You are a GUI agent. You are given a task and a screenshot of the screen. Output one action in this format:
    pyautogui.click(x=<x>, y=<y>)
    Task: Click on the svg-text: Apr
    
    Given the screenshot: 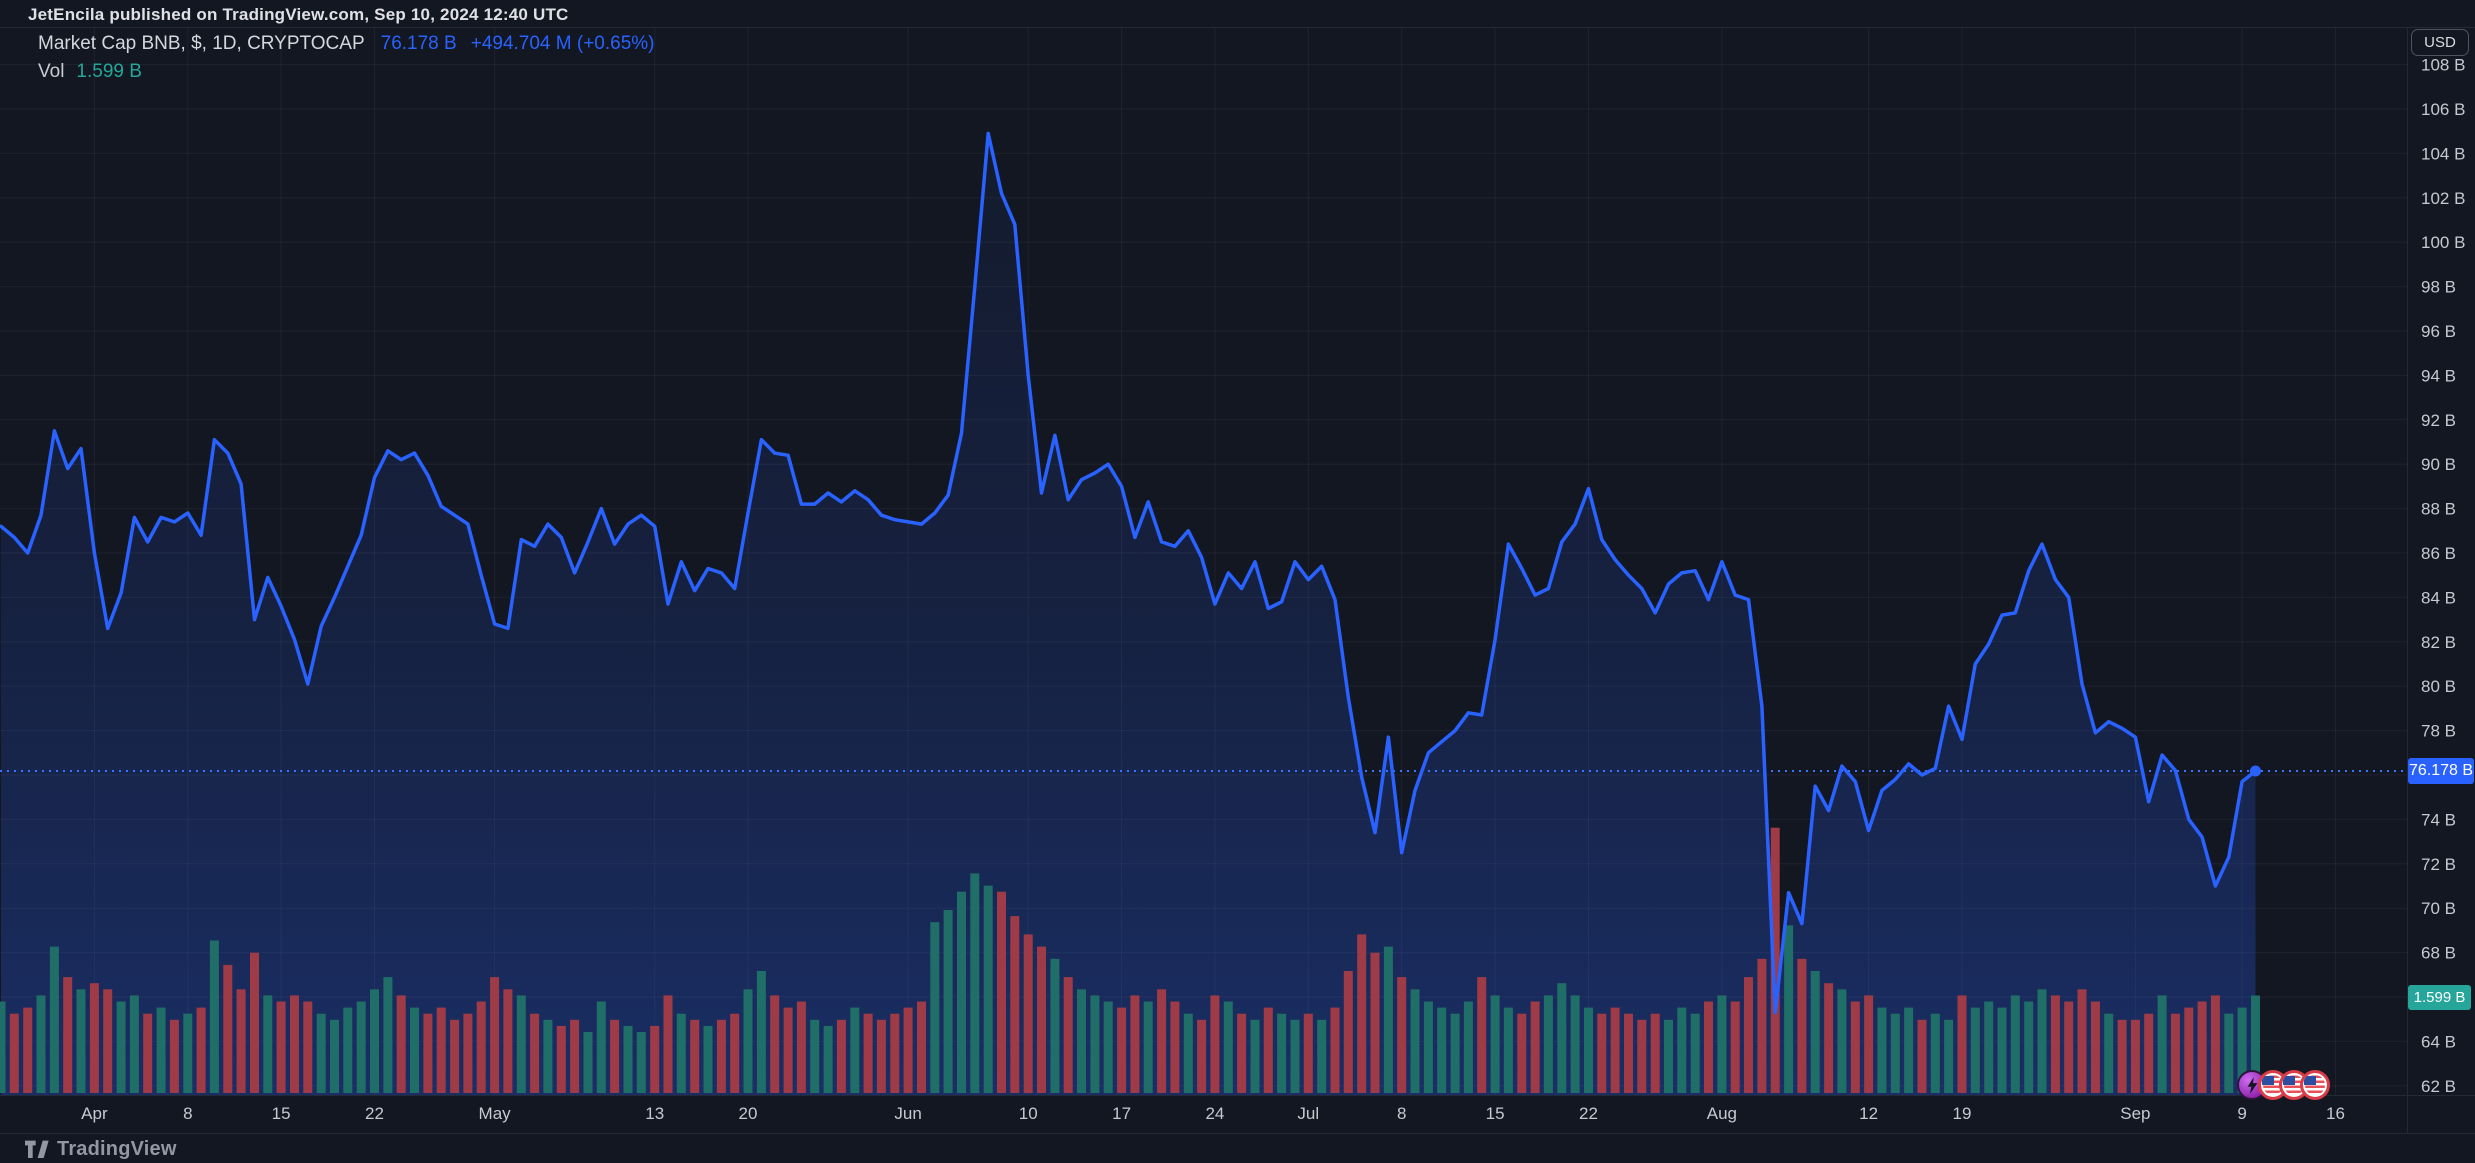 What is the action you would take?
    pyautogui.click(x=94, y=1113)
    